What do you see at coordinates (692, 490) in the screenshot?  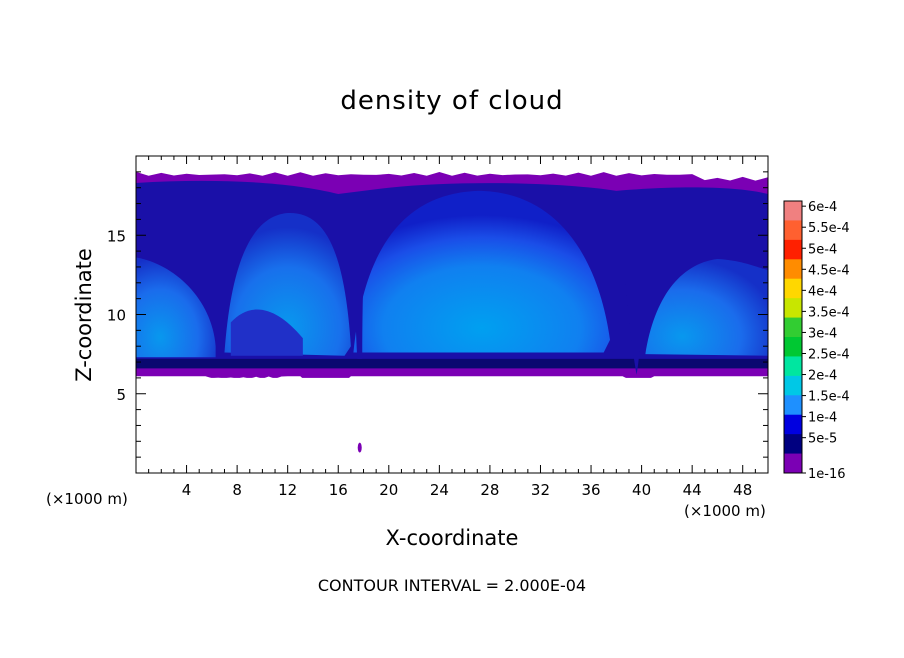 I see `x-tick-label: 44` at bounding box center [692, 490].